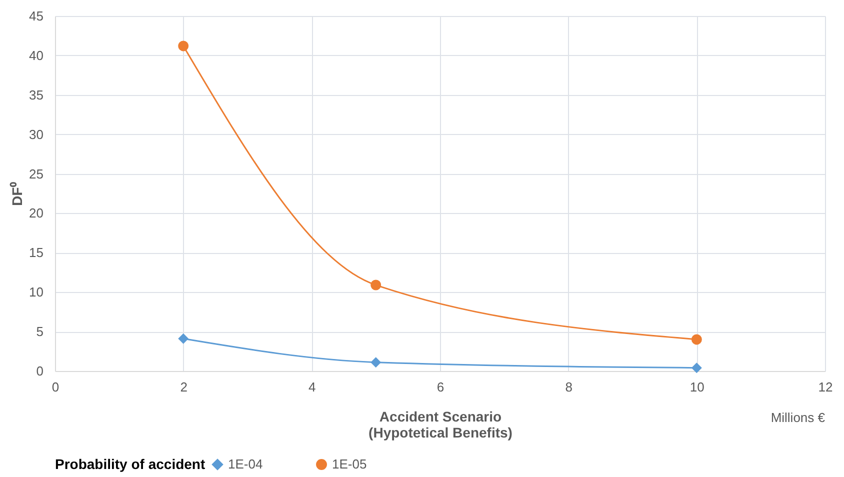  What do you see at coordinates (36, 292) in the screenshot?
I see `y-tick-label: 10` at bounding box center [36, 292].